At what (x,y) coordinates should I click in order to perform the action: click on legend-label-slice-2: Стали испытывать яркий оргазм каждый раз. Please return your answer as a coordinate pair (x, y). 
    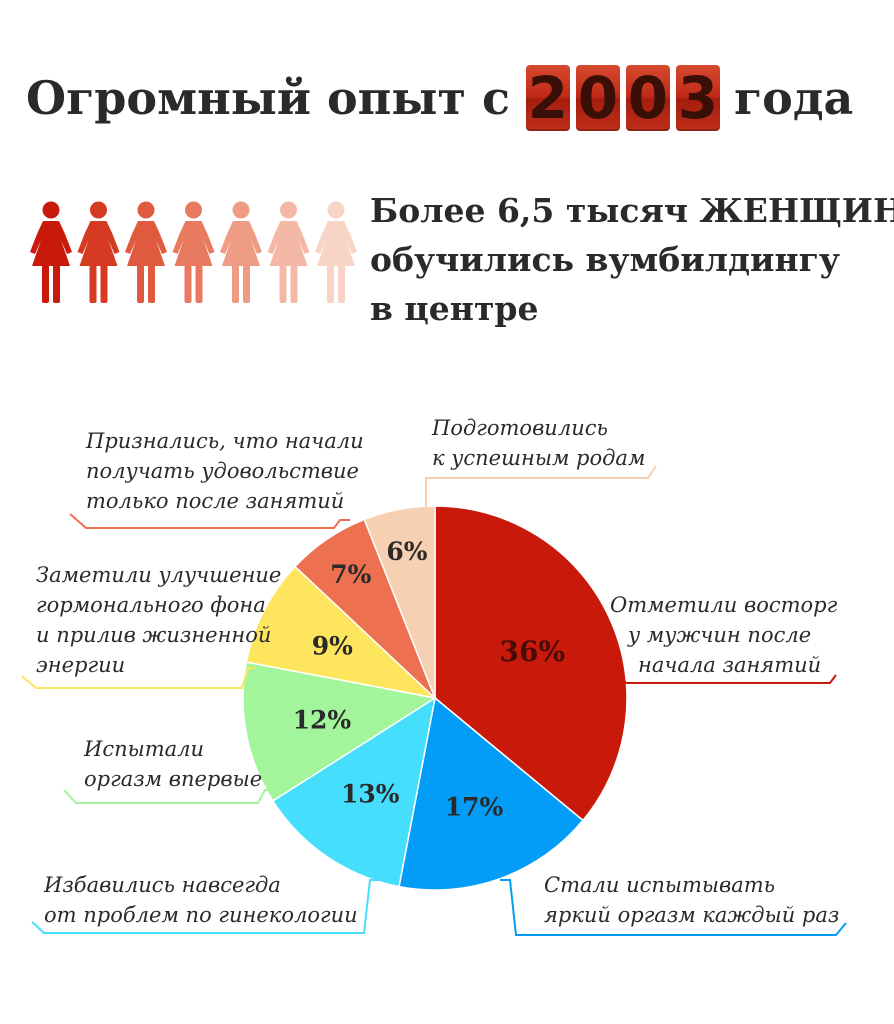
    Looking at the image, I should click on (692, 900).